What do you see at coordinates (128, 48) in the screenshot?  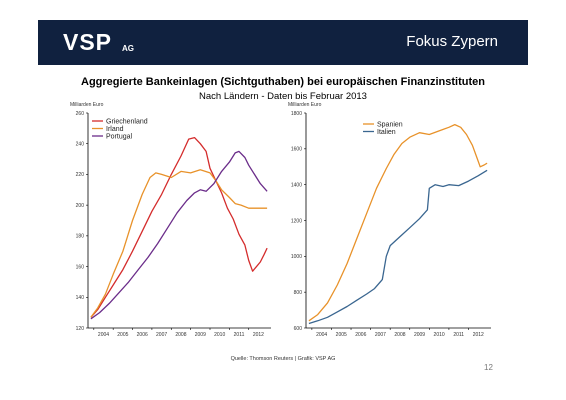 I see `vsp-logo-sub: AG` at bounding box center [128, 48].